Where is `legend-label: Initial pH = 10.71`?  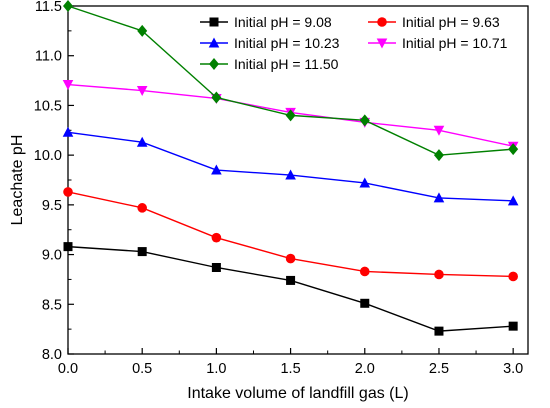 legend-label: Initial pH = 10.71 is located at coordinates (455, 43).